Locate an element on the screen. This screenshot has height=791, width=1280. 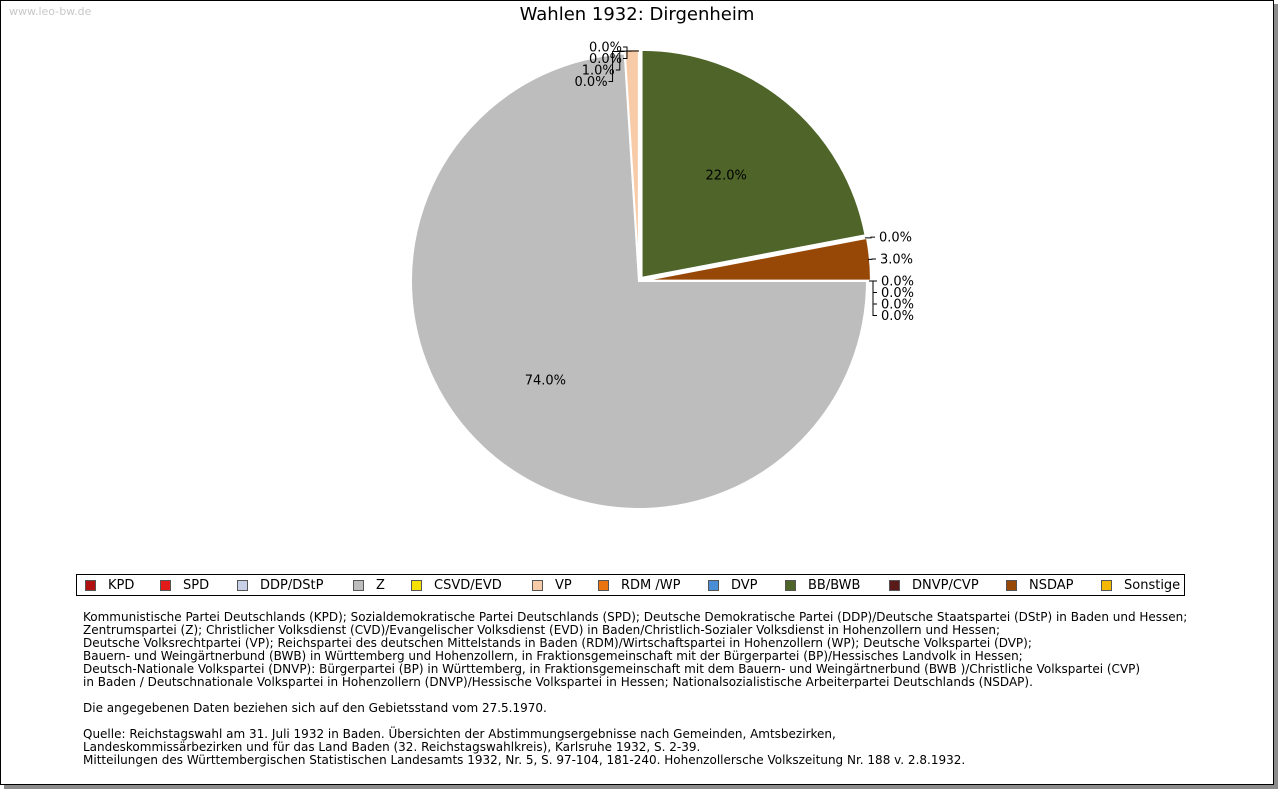
legend-item-spd: SPD is located at coordinates (184, 585).